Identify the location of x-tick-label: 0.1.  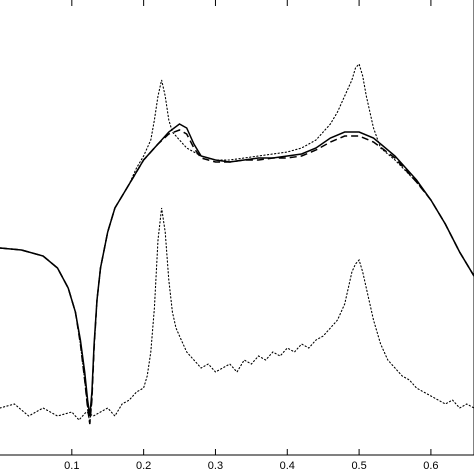
(71, 466).